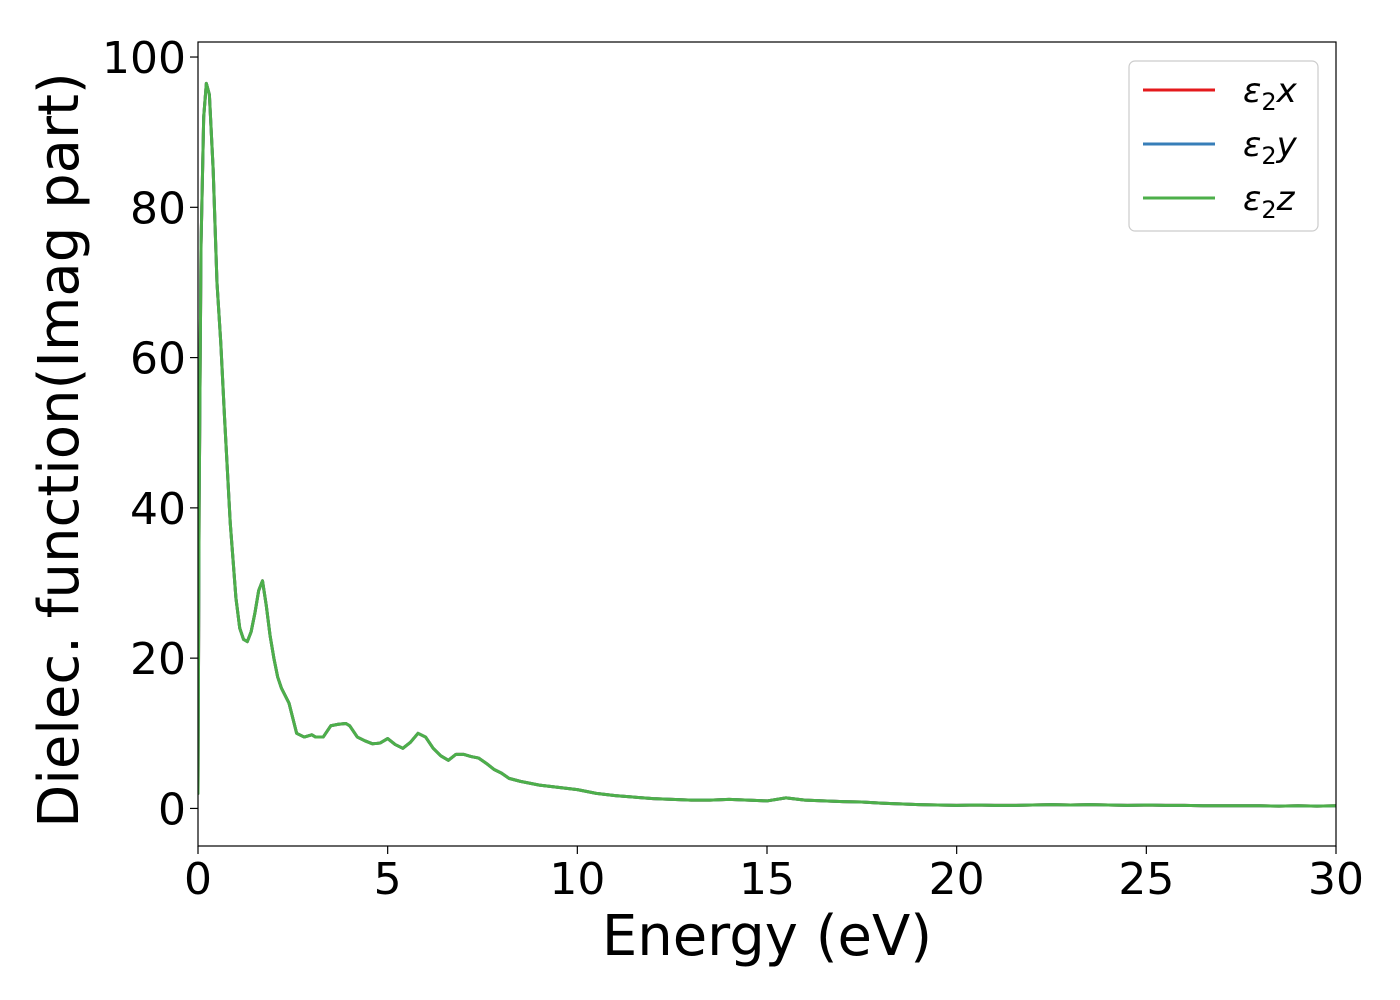  I want to click on x-axis-title: Energy (eV), so click(767, 936).